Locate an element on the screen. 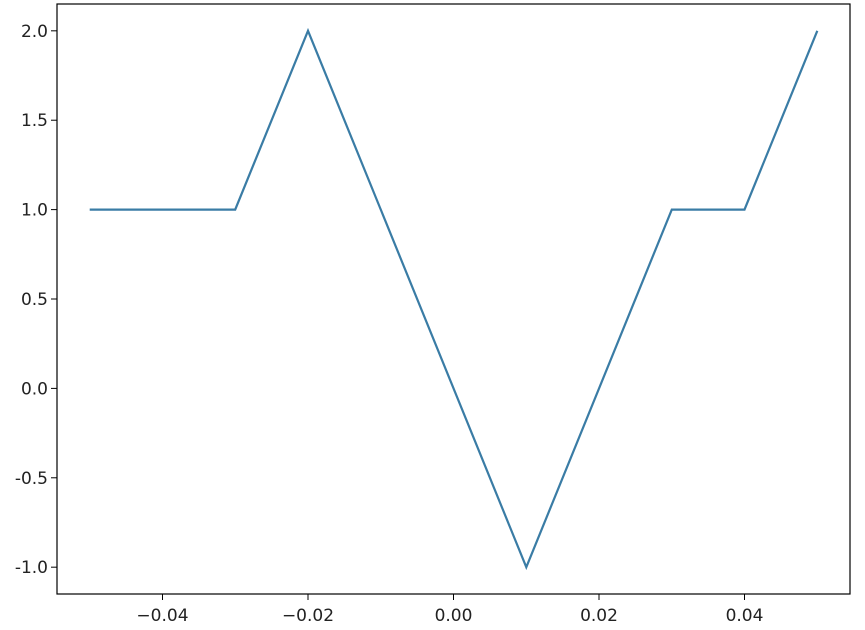 Image resolution: width=865 pixels, height=630 pixels. y-axis: -1.0 -0.5 0.0 0.5 1.0 1.5 2.0 is located at coordinates (36, 300).